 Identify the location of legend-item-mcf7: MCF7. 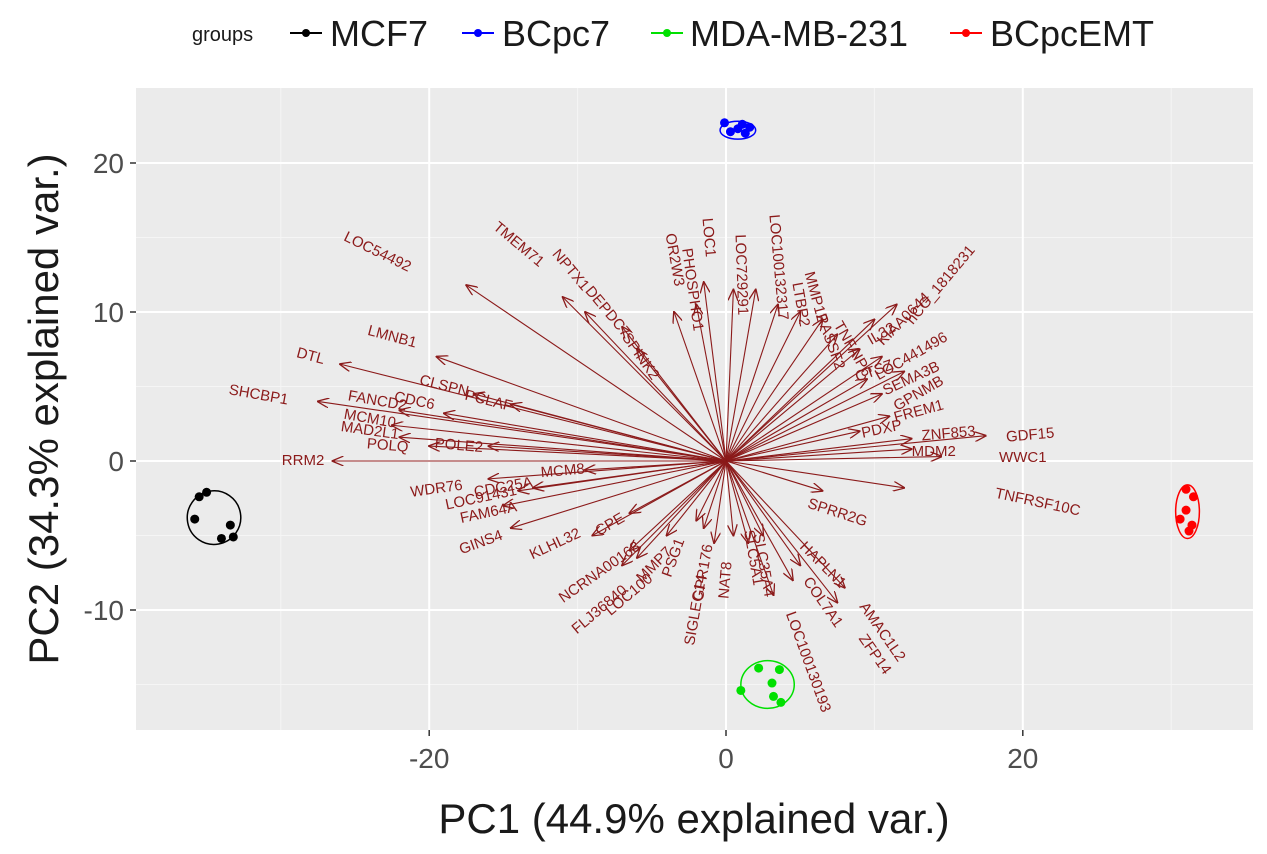
(359, 33).